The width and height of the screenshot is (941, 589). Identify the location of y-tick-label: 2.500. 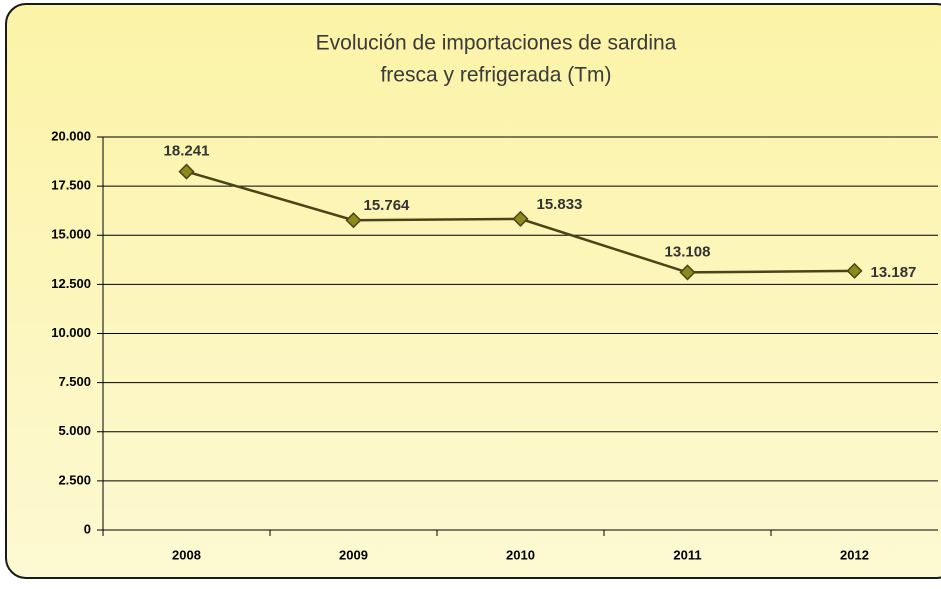
(74, 479).